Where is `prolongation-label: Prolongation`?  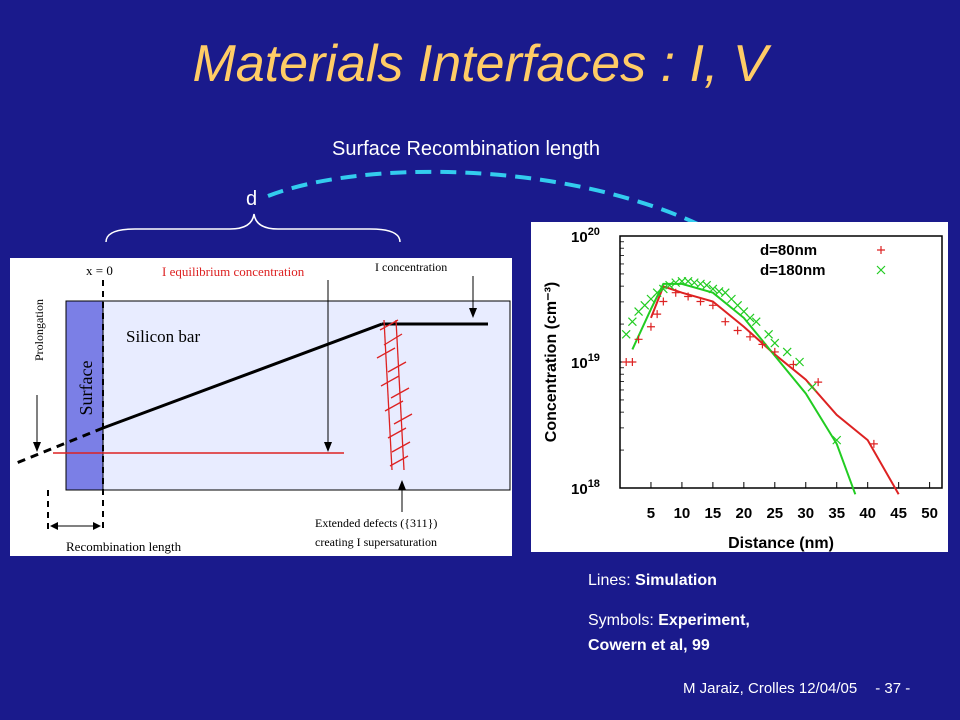
prolongation-label: Prolongation is located at coordinates (39, 330).